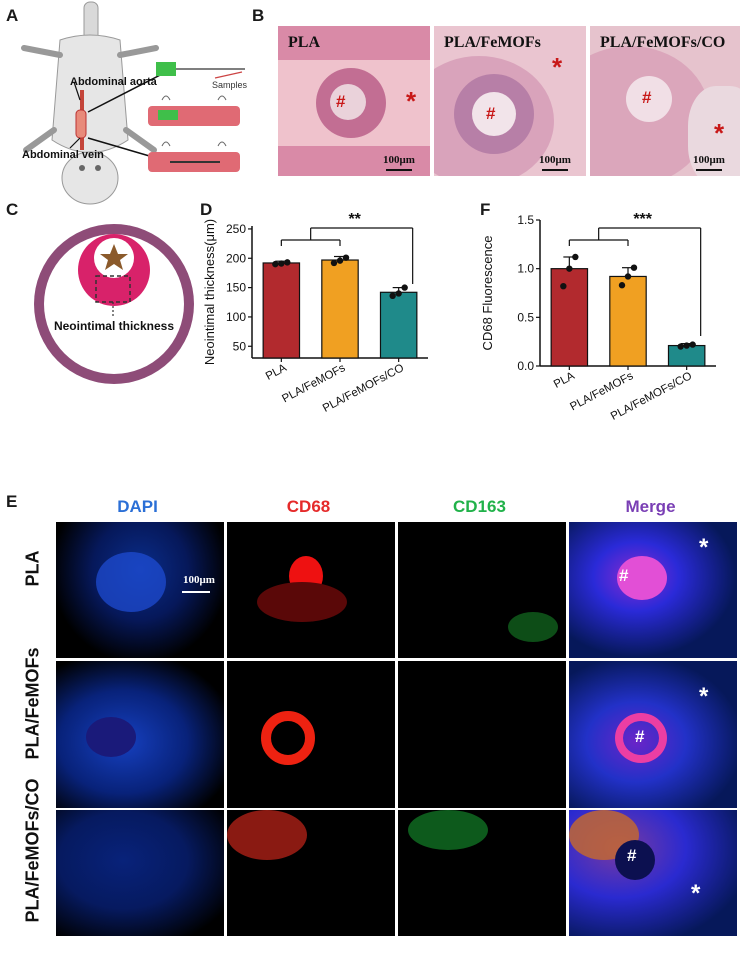 The image size is (744, 956). I want to click on column-header-dapi: DAPI, so click(137, 506).